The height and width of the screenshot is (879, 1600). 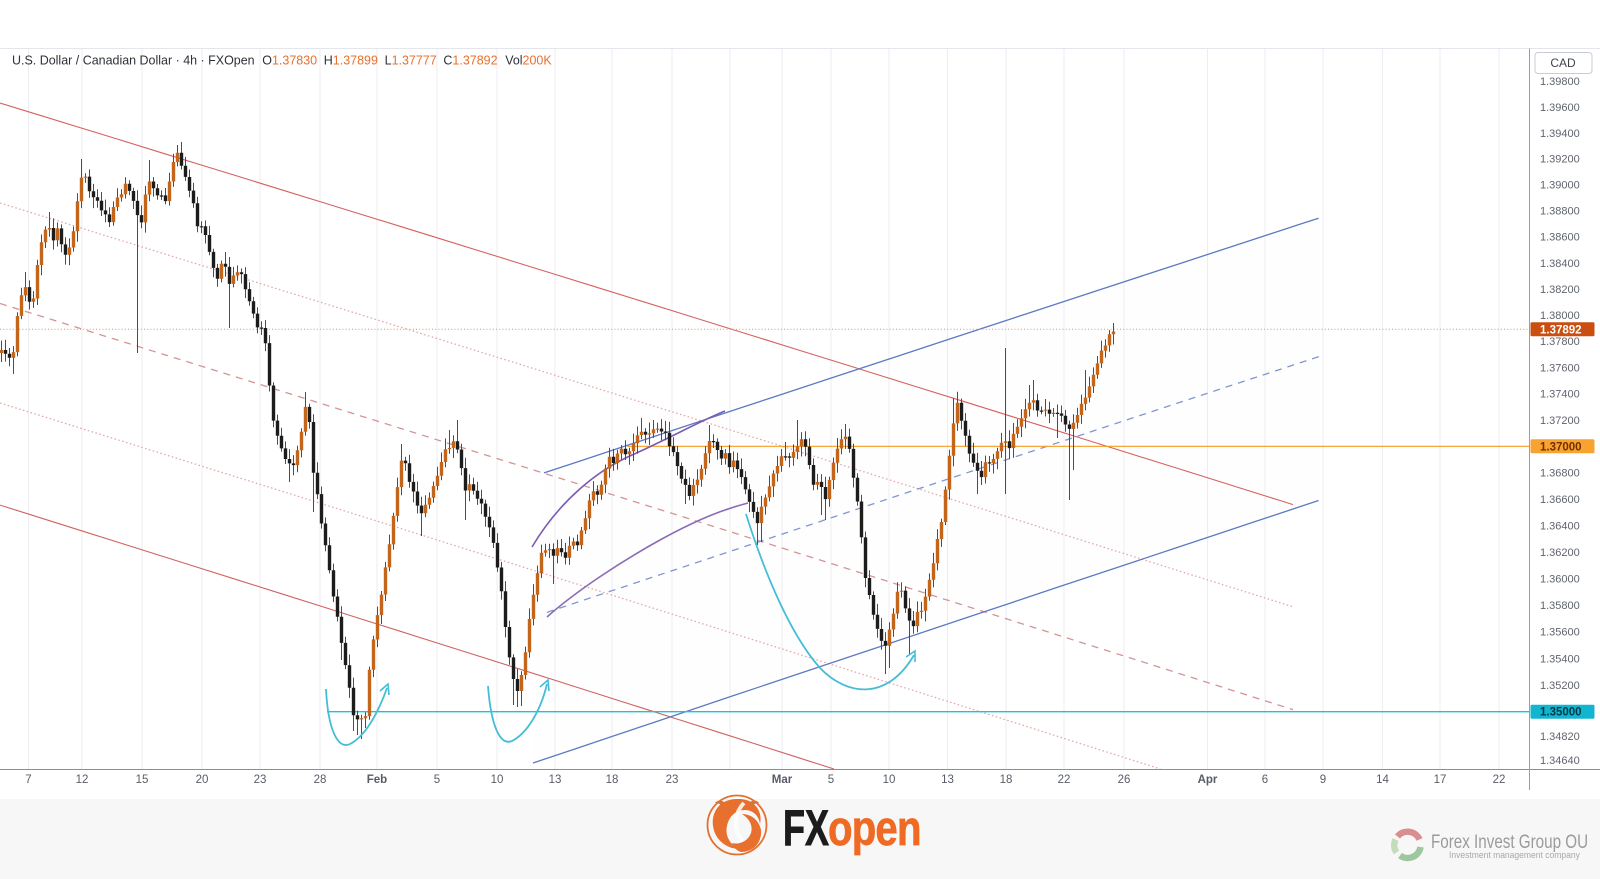 I want to click on svg-text: Investment management company, so click(x=1514, y=855).